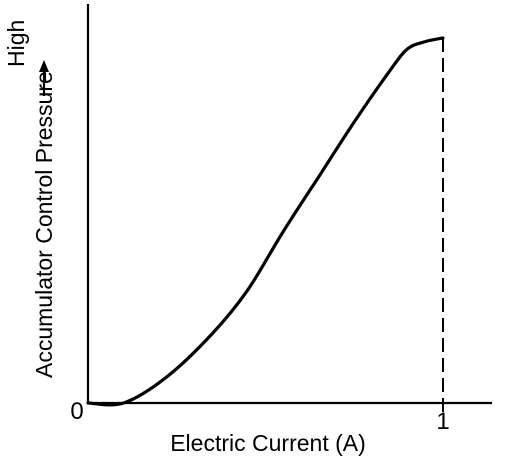 The image size is (512, 464). Describe the element at coordinates (442, 421) in the screenshot. I see `x-tick-label-1: 1` at that location.